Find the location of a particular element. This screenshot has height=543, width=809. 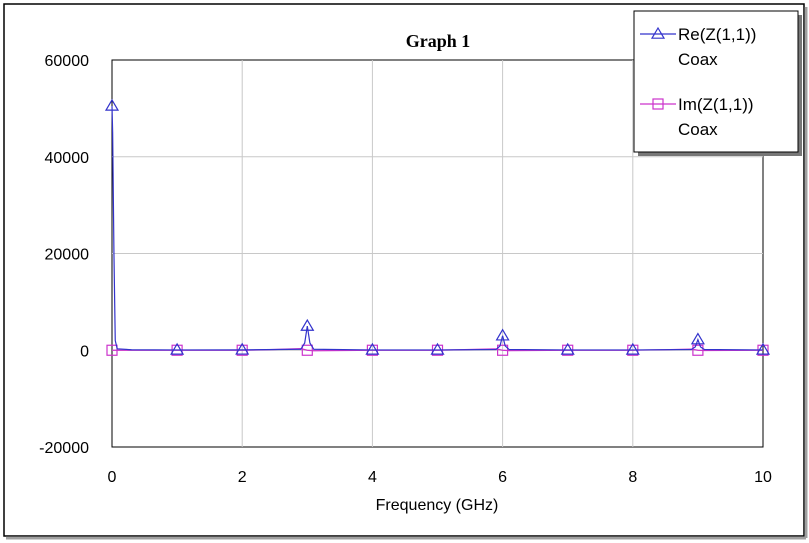

x-tick-label: 0 is located at coordinates (112, 477).